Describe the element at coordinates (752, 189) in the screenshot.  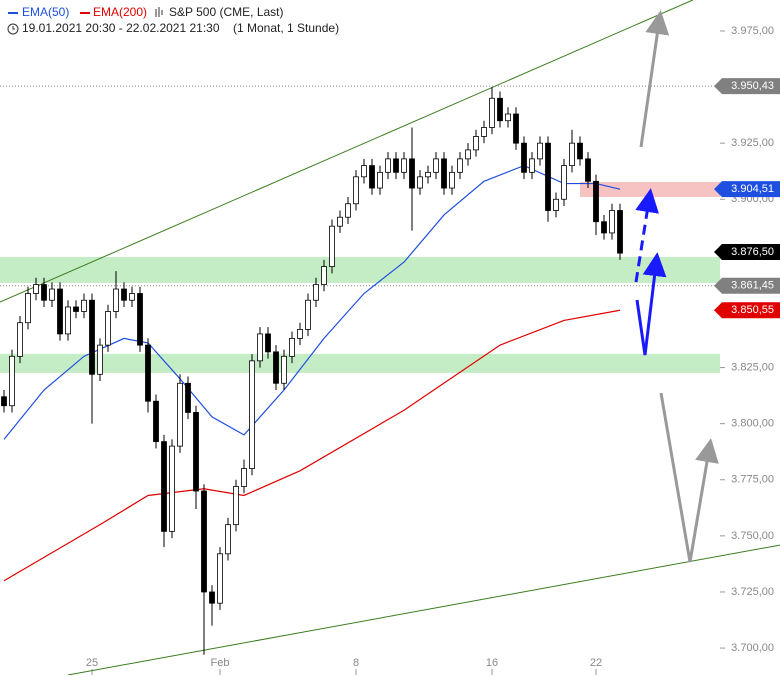
I see `price-tag-label: 3.904,51` at that location.